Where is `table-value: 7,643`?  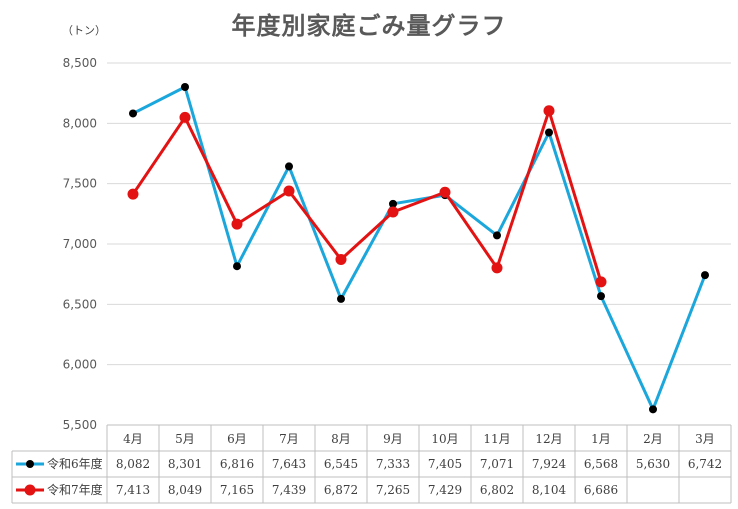
table-value: 7,643 is located at coordinates (289, 464).